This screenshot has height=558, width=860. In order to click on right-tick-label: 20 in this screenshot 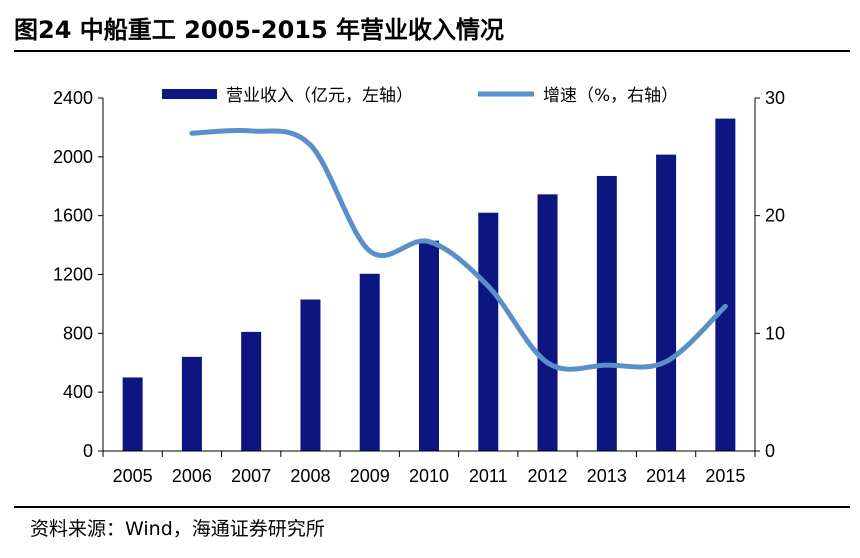, I will do `click(775, 216)`.